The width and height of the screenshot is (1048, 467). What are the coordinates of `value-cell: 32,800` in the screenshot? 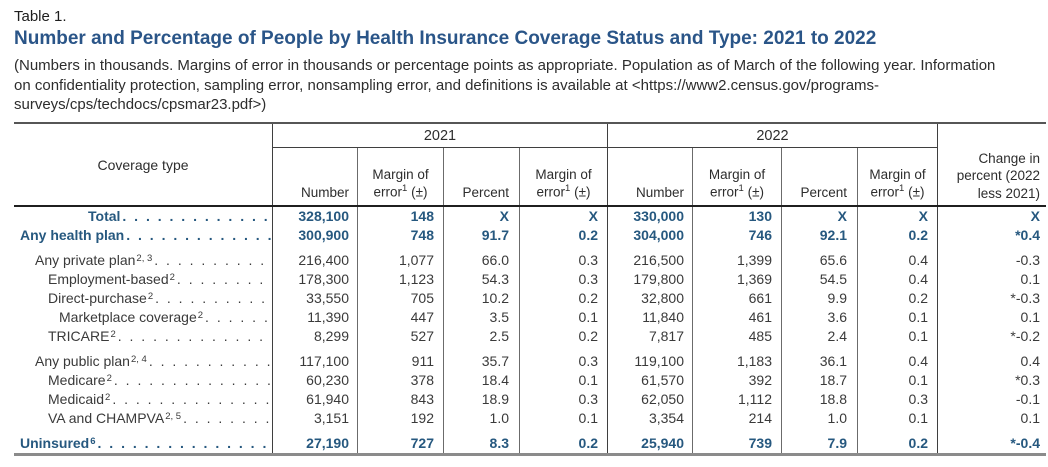 It's located at (650, 299).